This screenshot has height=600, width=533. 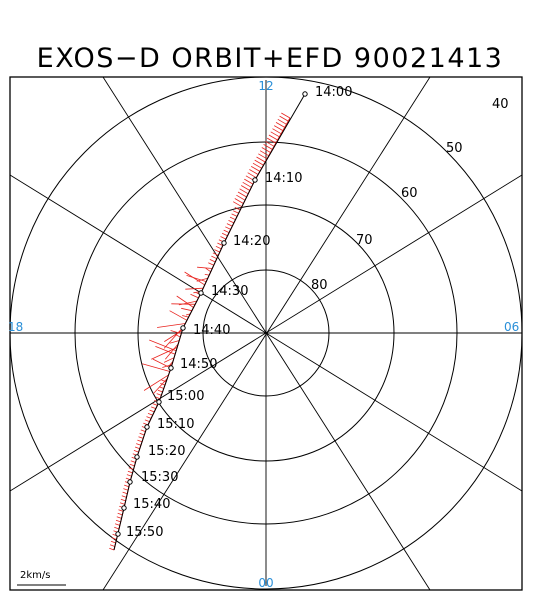 What do you see at coordinates (409, 193) in the screenshot?
I see `latitude-label-60: 60` at bounding box center [409, 193].